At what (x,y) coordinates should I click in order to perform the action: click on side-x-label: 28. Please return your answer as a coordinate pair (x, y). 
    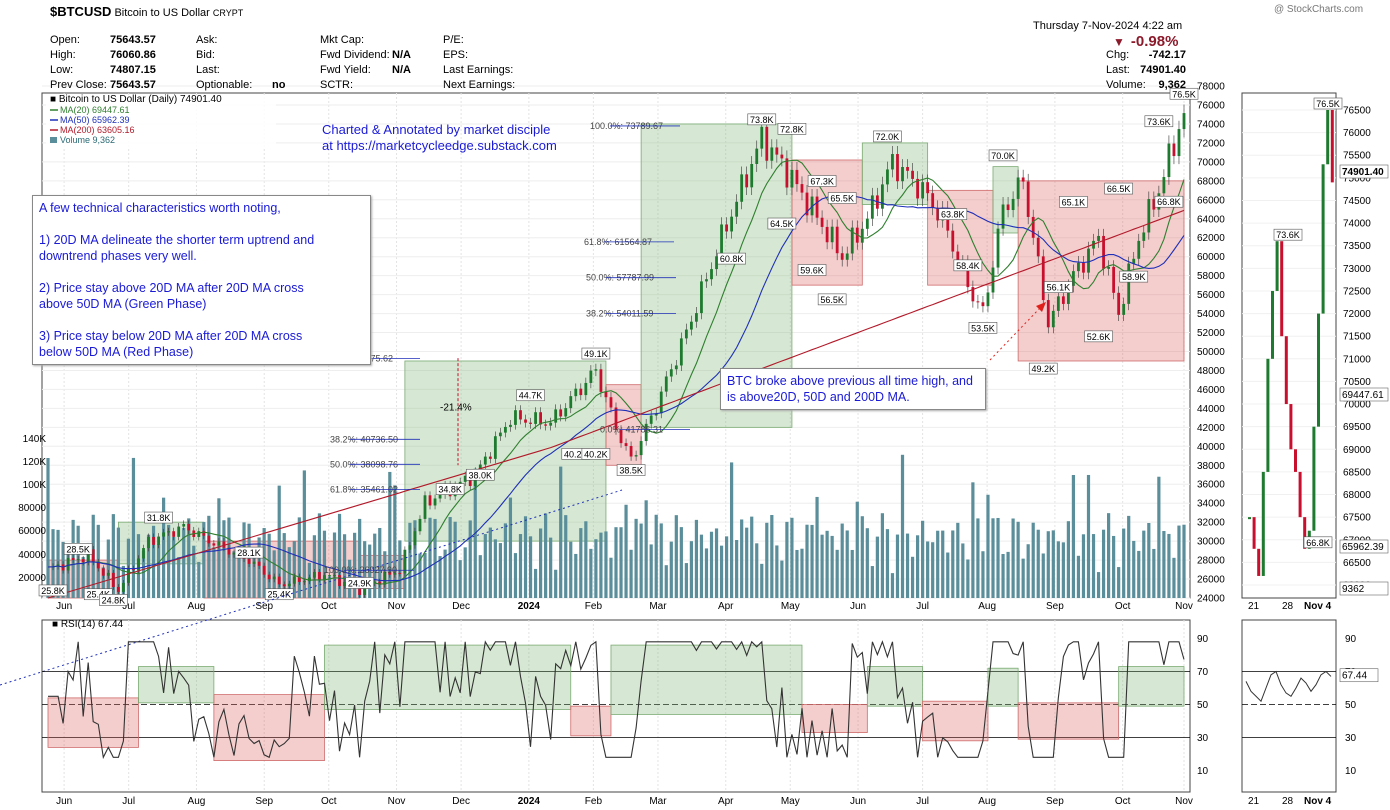
    Looking at the image, I should click on (1288, 606).